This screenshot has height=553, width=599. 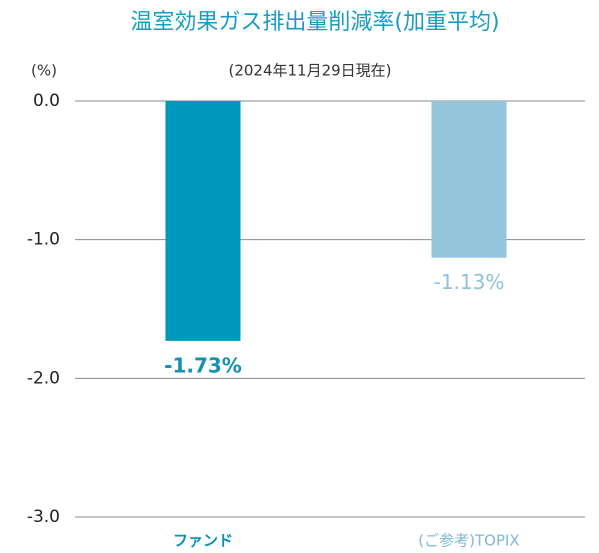 What do you see at coordinates (46, 101) in the screenshot?
I see `y-tick-label: 0.0` at bounding box center [46, 101].